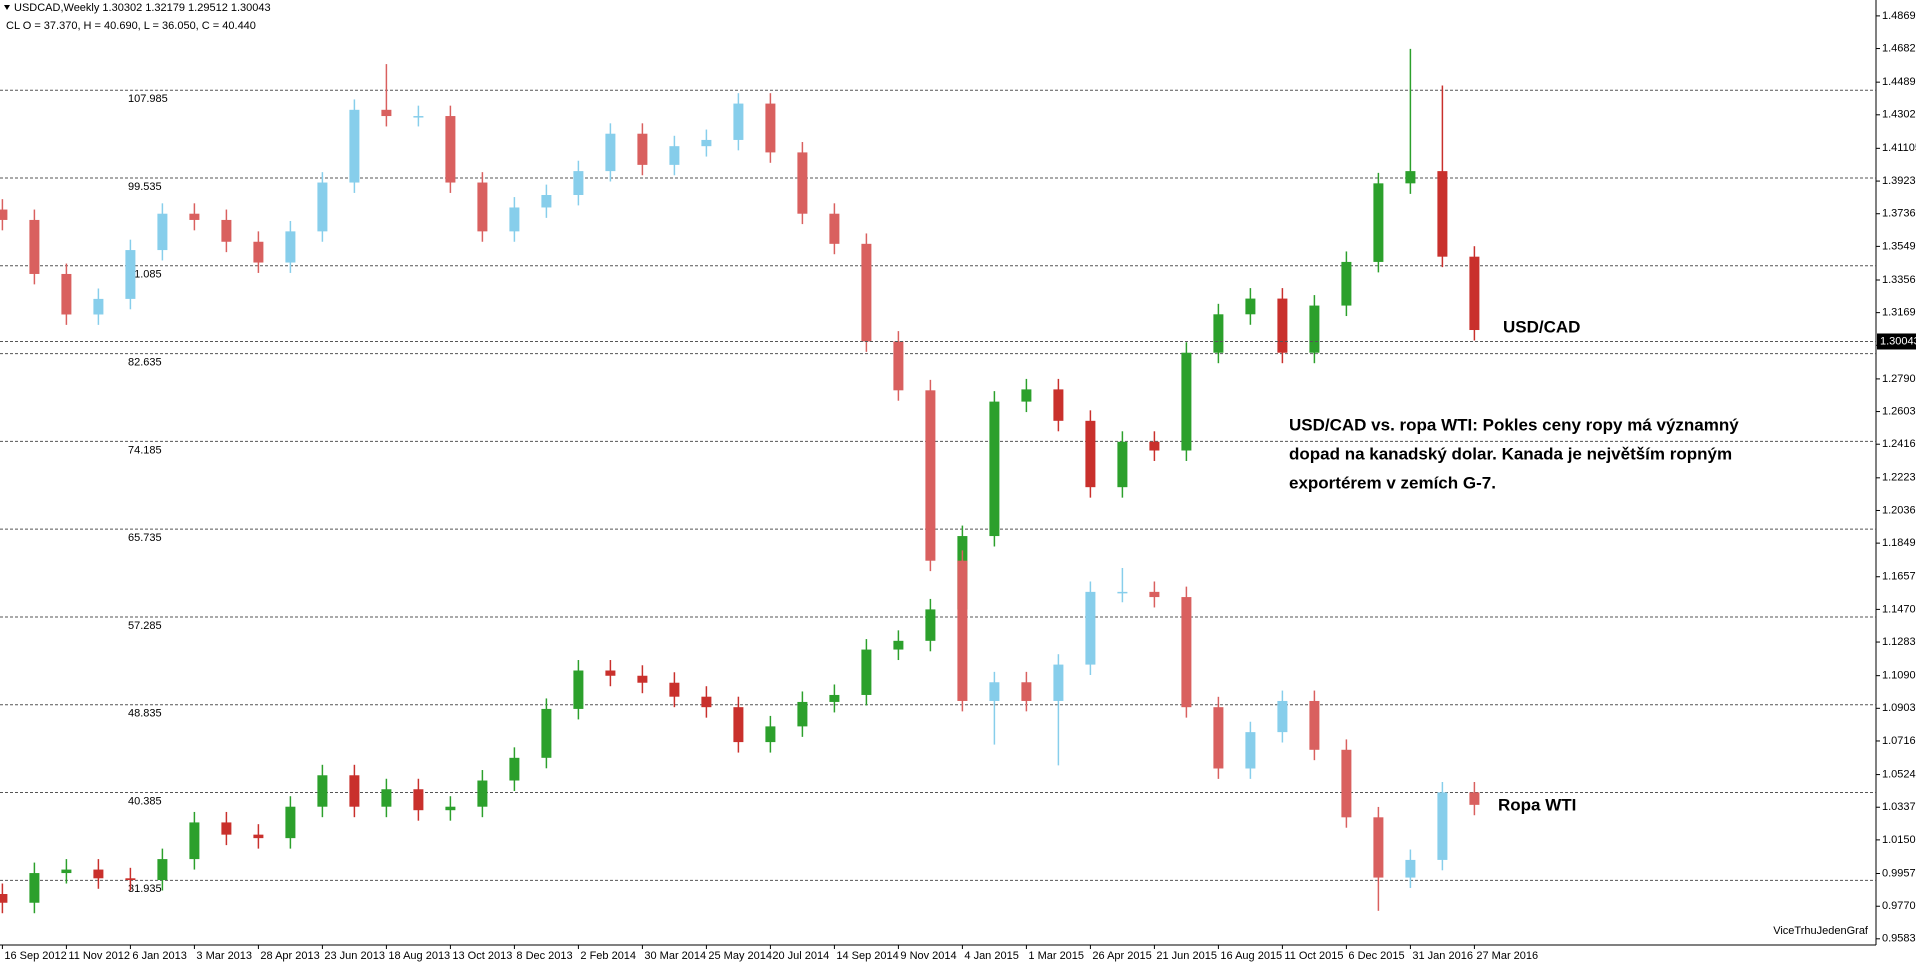 The image size is (1916, 964). I want to click on x-tick-label: 26 Apr 2015, so click(1121, 956).